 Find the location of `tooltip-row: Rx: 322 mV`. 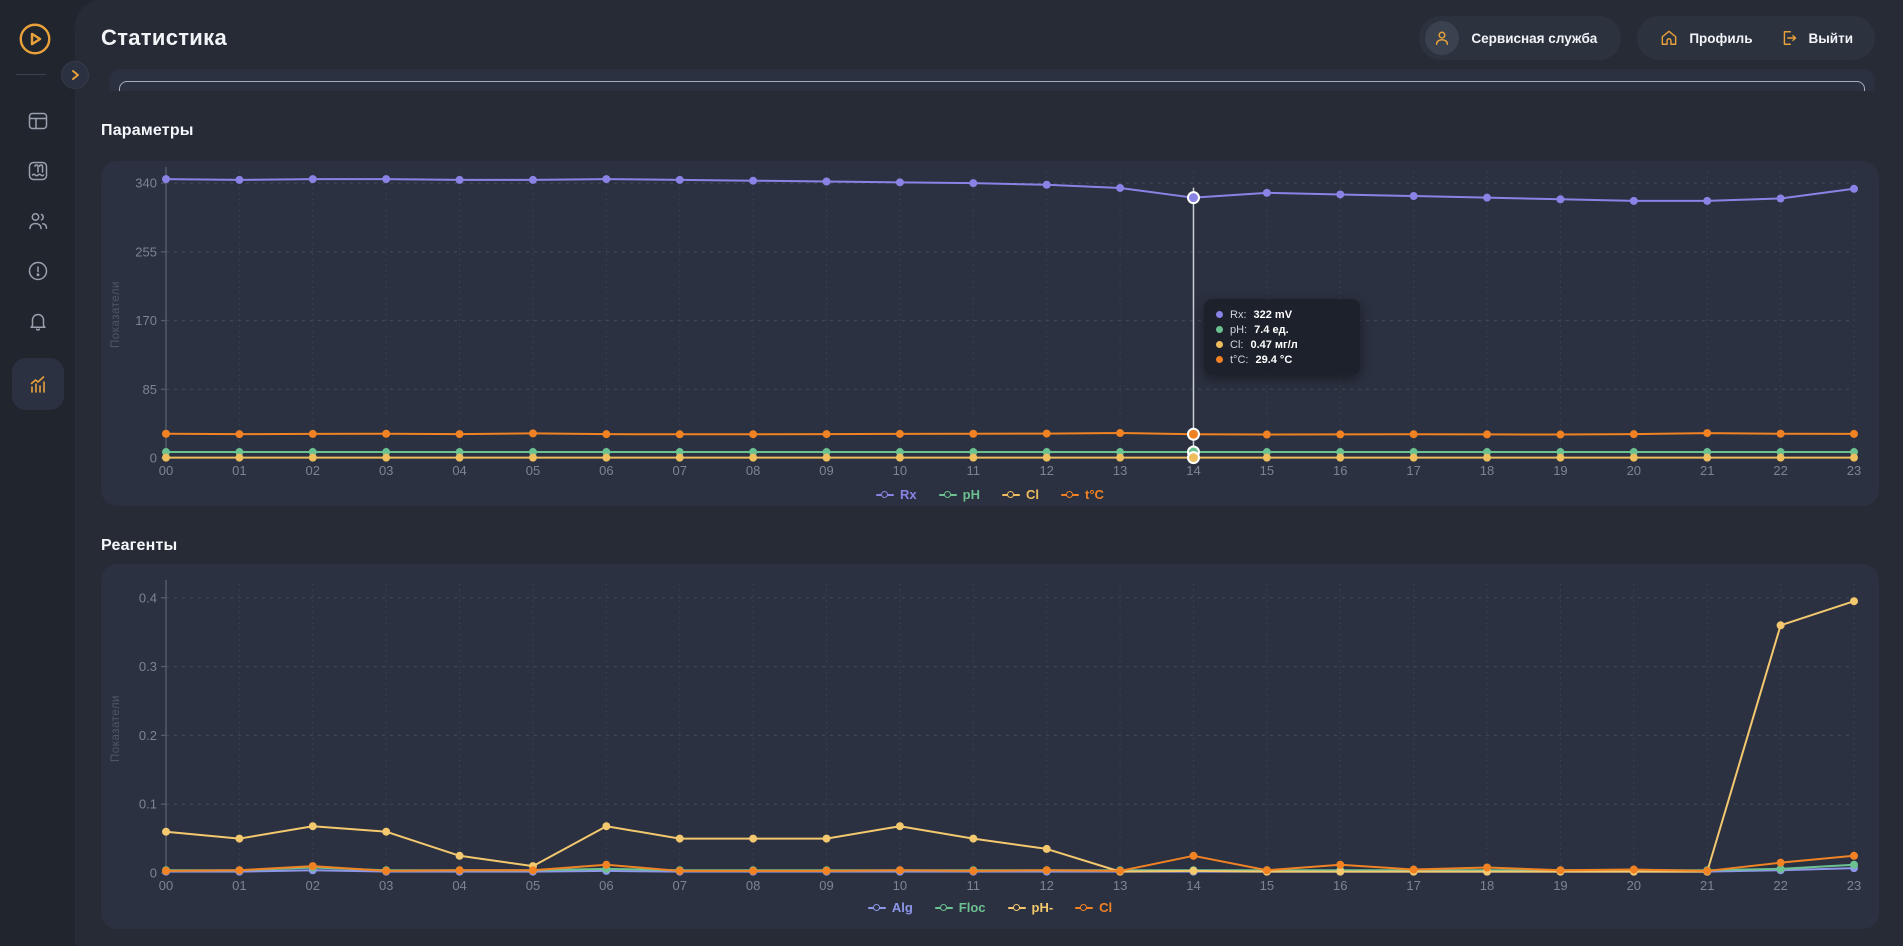

tooltip-row: Rx: 322 mV is located at coordinates (1282, 314).